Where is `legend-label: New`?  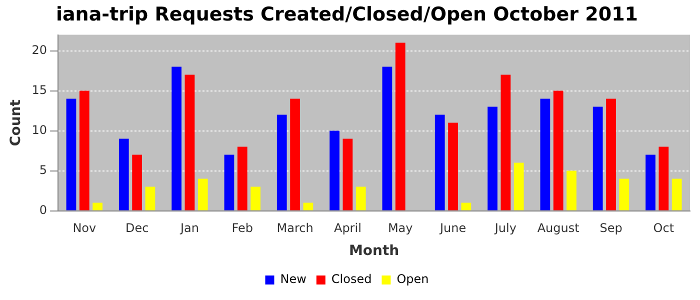 legend-label: New is located at coordinates (293, 279).